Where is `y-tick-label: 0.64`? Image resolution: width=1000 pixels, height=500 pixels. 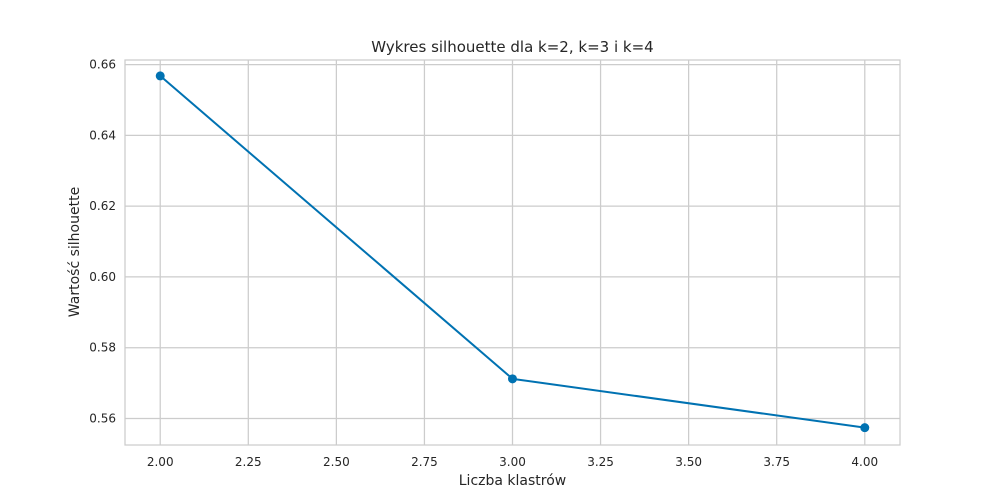
y-tick-label: 0.64 is located at coordinates (102, 135).